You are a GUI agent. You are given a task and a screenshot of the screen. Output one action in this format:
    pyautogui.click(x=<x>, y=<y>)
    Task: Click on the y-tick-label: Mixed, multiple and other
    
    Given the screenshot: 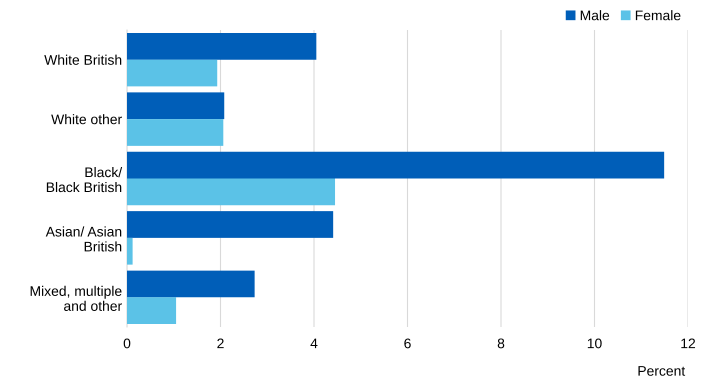 What is the action you would take?
    pyautogui.click(x=76, y=298)
    